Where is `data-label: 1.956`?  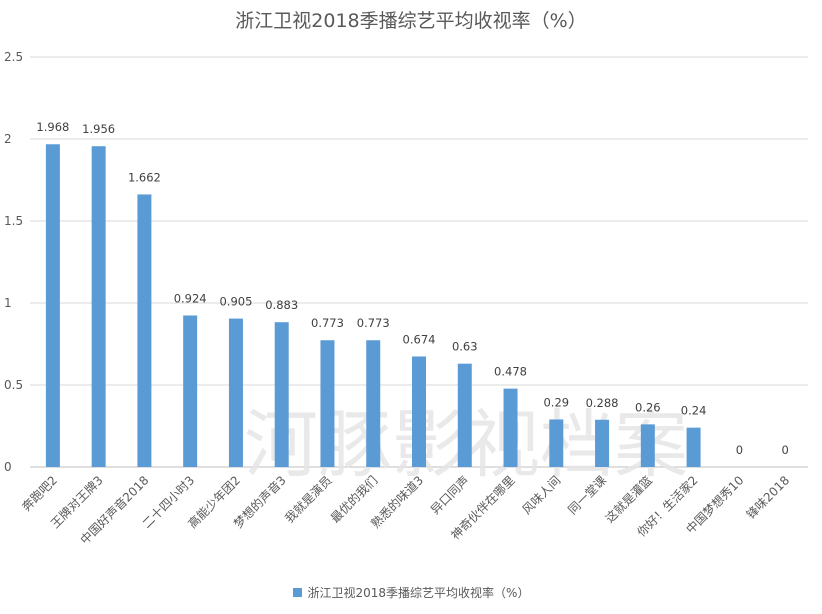
data-label: 1.956 is located at coordinates (98, 129).